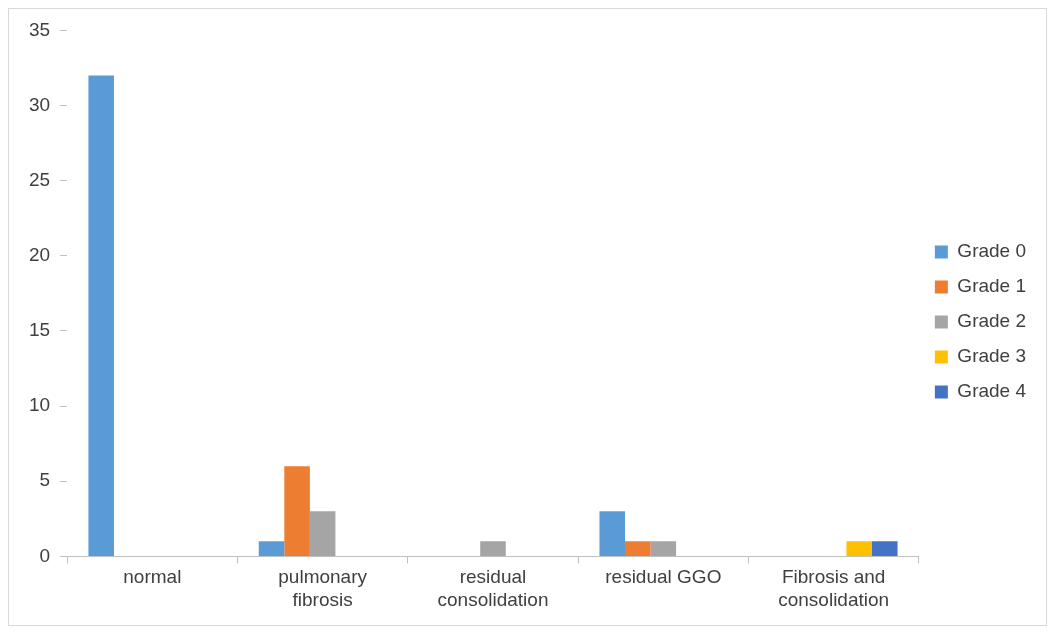 The image size is (1055, 634). What do you see at coordinates (991, 251) in the screenshot?
I see `legend-label: Grade 0` at bounding box center [991, 251].